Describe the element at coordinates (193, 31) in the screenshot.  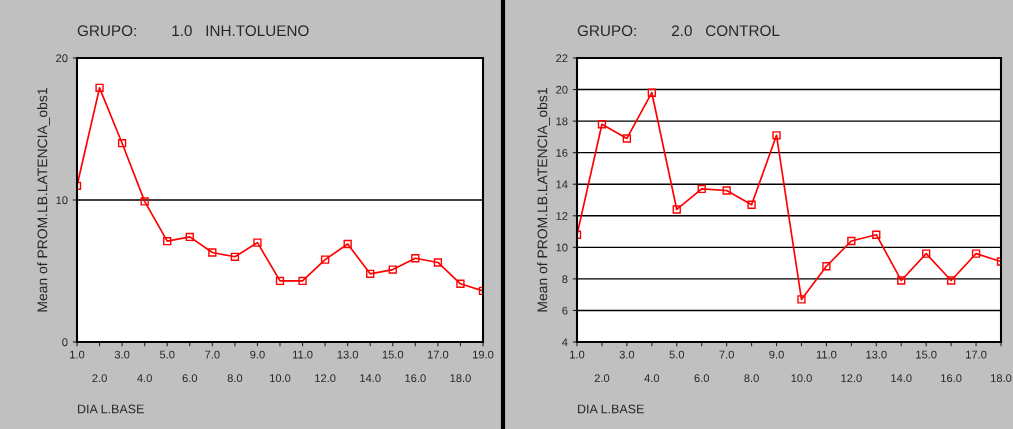
I see `chart-title: GRUPO: 1.0 INH.TOLUENO` at that location.